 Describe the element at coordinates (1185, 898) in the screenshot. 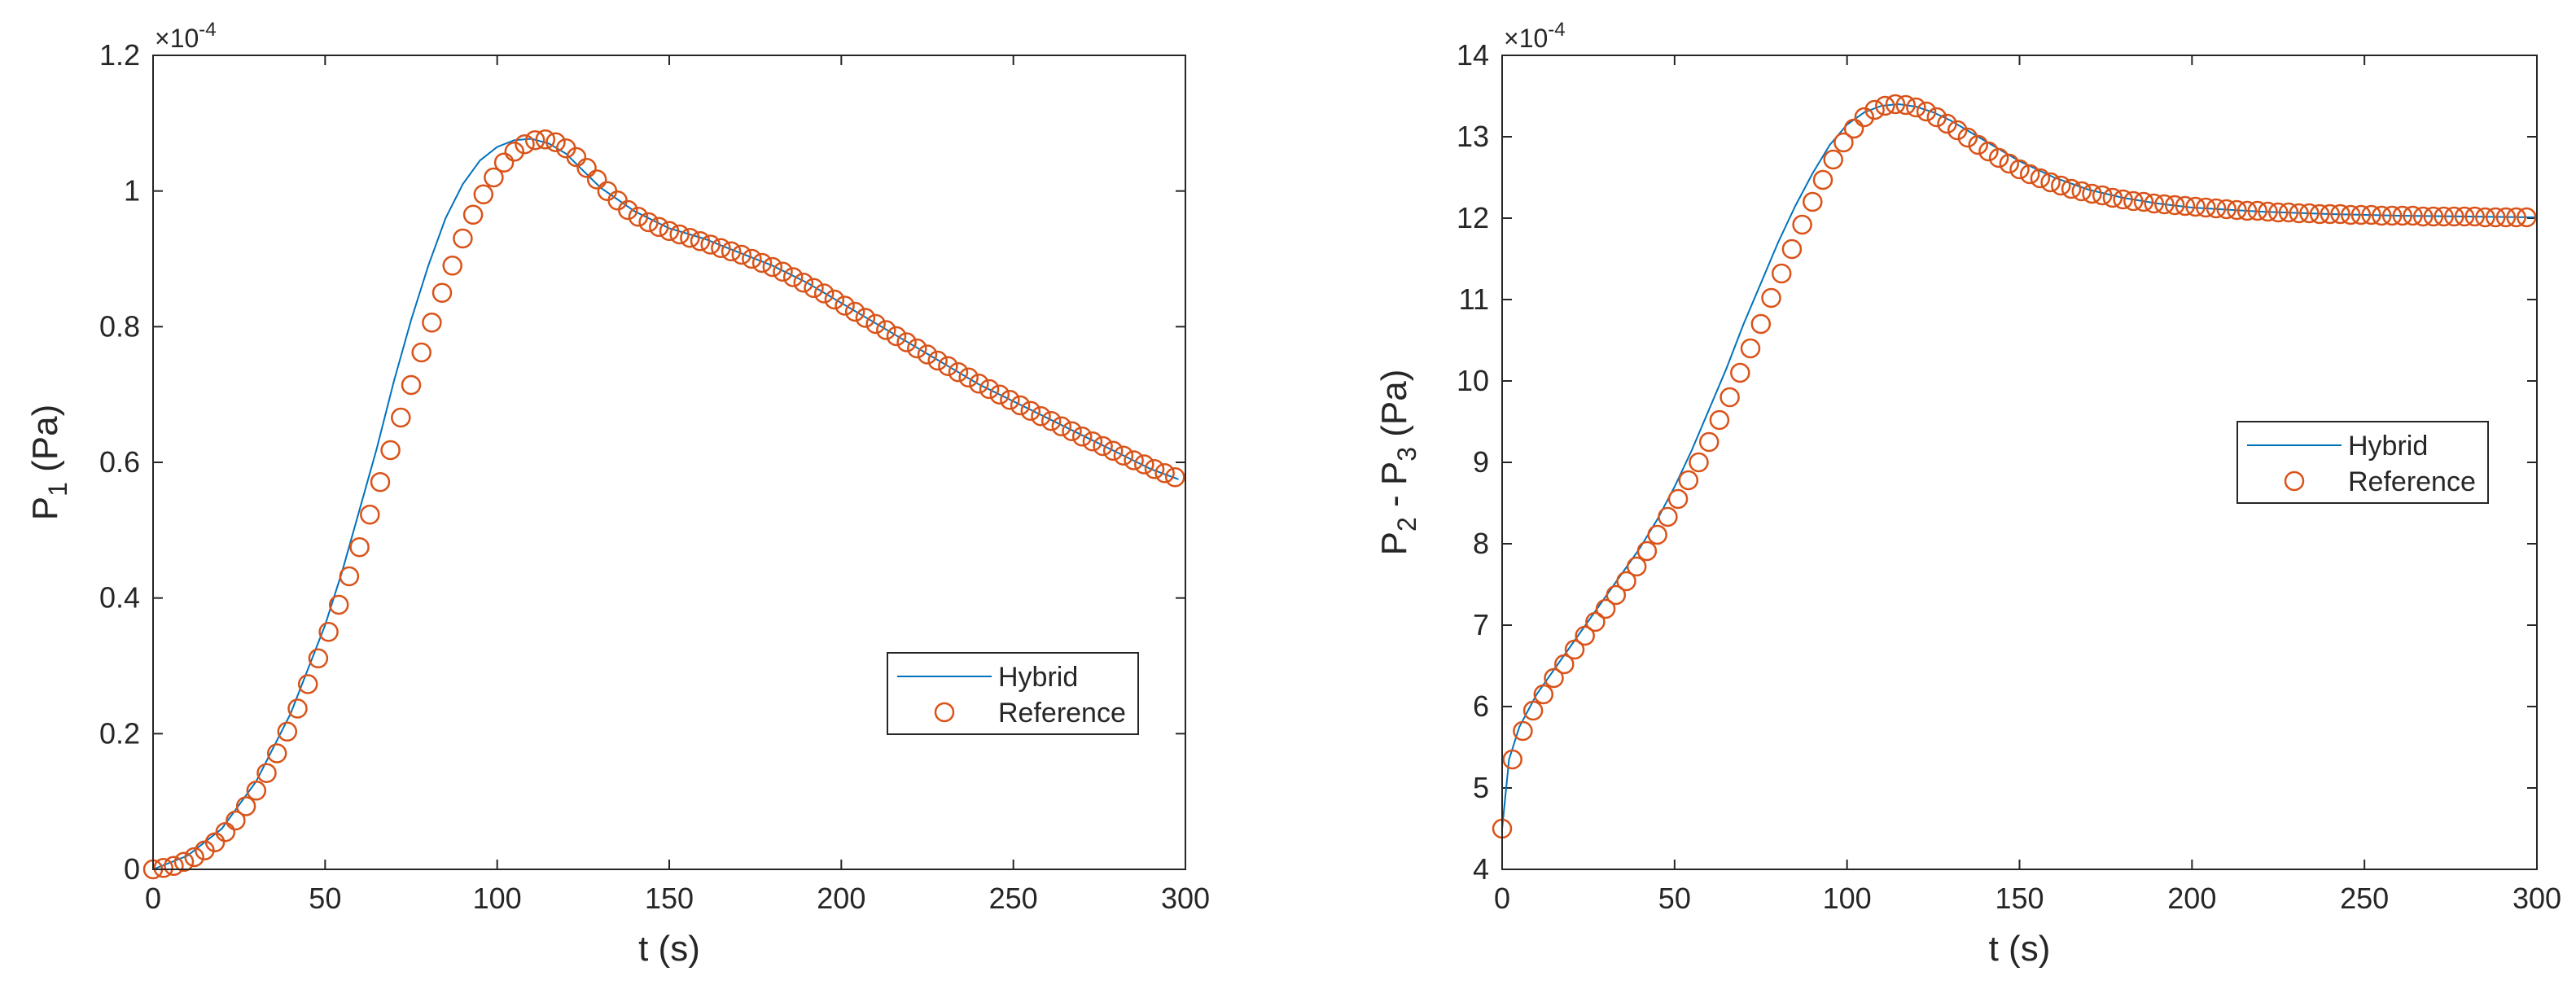

I see `x-tick-label: 300` at that location.